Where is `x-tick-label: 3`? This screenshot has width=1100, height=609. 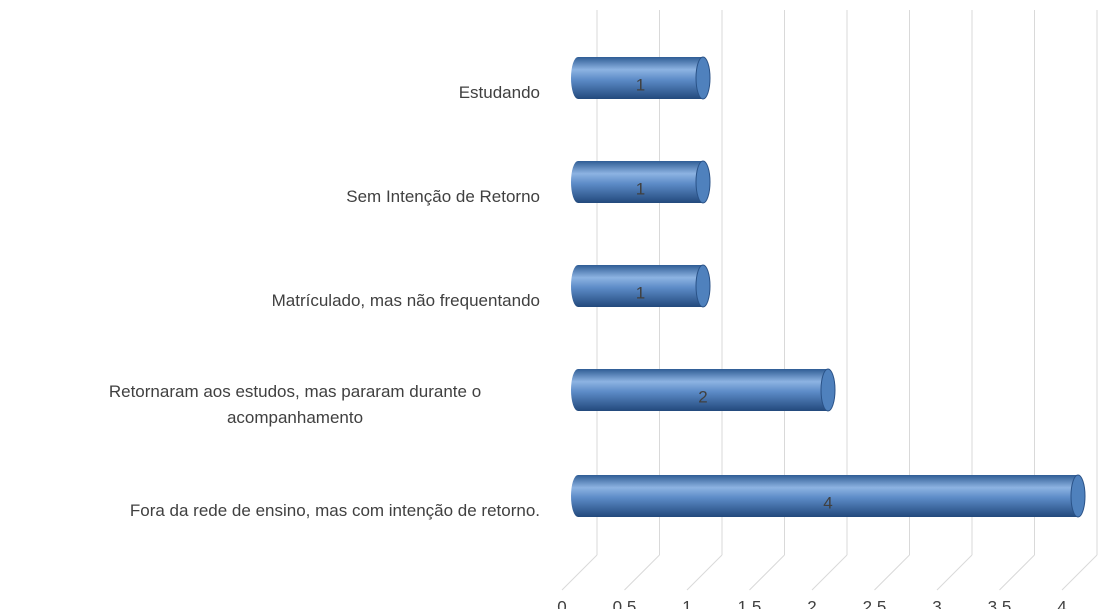
x-tick-label: 3 is located at coordinates (936, 603).